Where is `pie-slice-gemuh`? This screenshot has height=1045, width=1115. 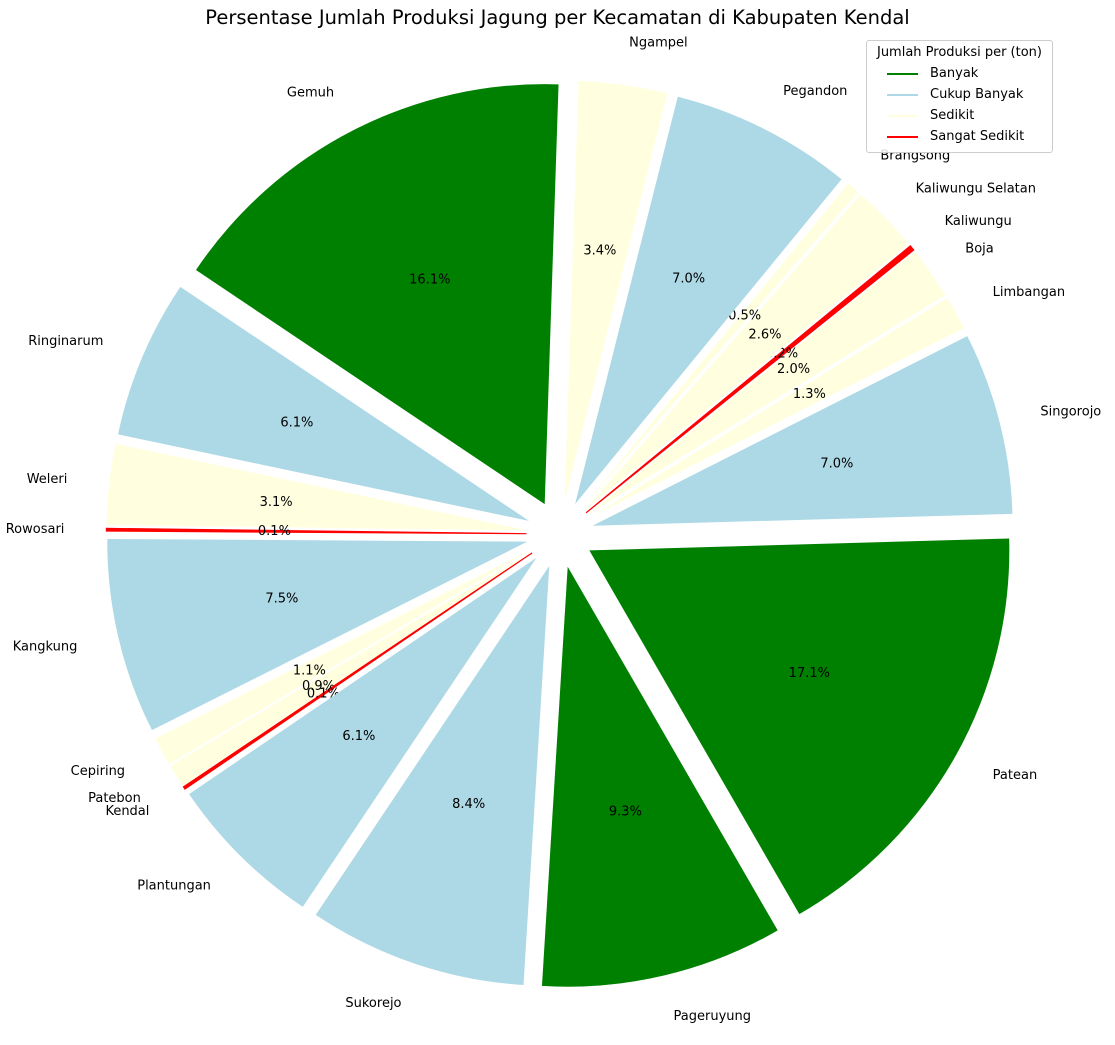 pie-slice-gemuh is located at coordinates (377, 294).